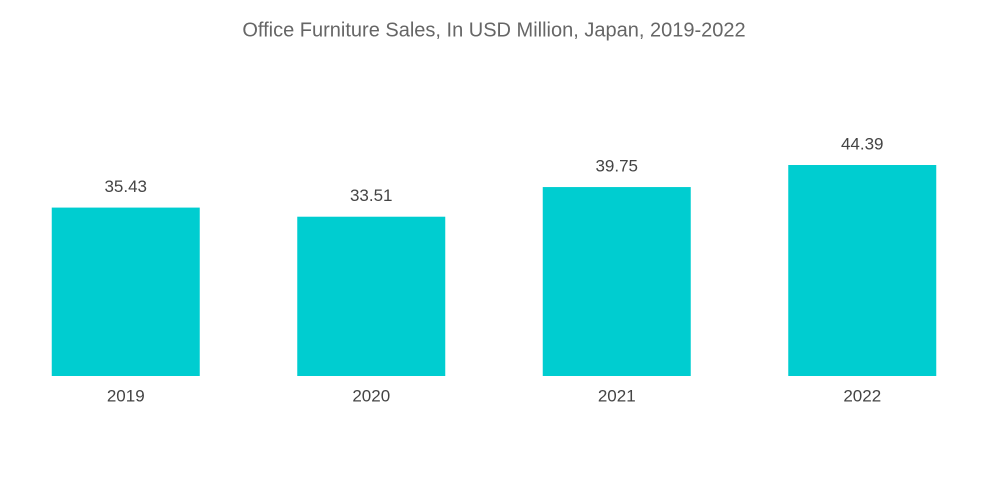  What do you see at coordinates (125, 186) in the screenshot?
I see `data-label: 35.43` at bounding box center [125, 186].